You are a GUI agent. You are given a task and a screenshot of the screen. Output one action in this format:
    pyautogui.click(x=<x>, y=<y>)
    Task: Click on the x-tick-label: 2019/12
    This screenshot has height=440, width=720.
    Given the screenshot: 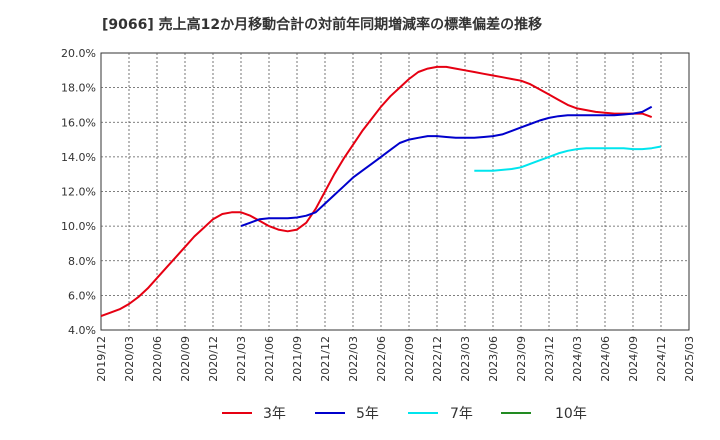 What is the action you would take?
    pyautogui.click(x=101, y=359)
    